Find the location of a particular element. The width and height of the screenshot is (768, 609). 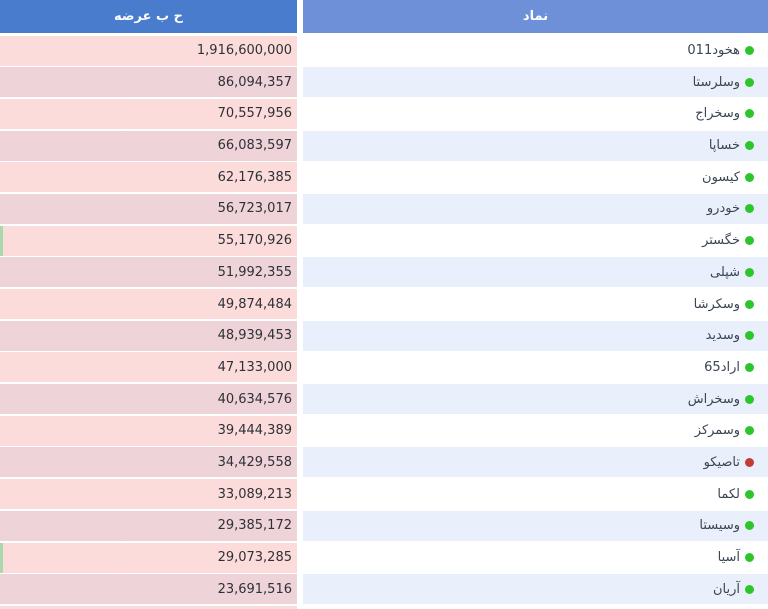

table-row: 48,939,453 وسدید is located at coordinates (384, 335).